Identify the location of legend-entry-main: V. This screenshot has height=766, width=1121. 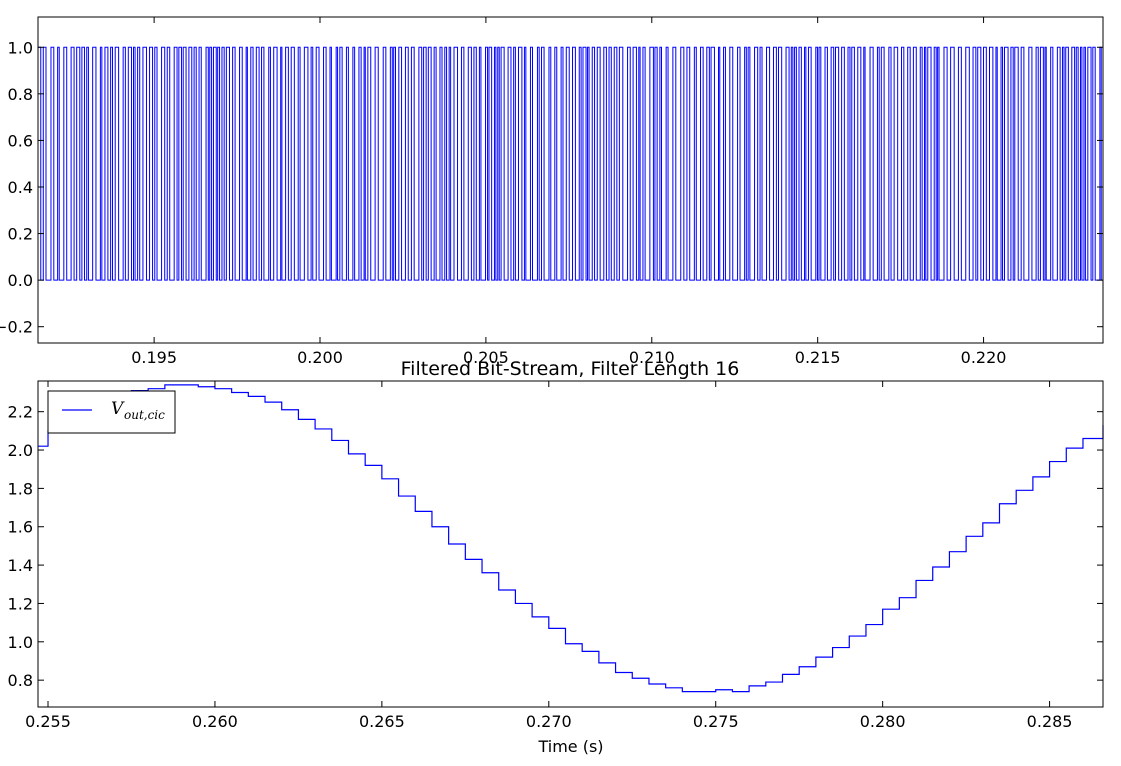
(118, 409).